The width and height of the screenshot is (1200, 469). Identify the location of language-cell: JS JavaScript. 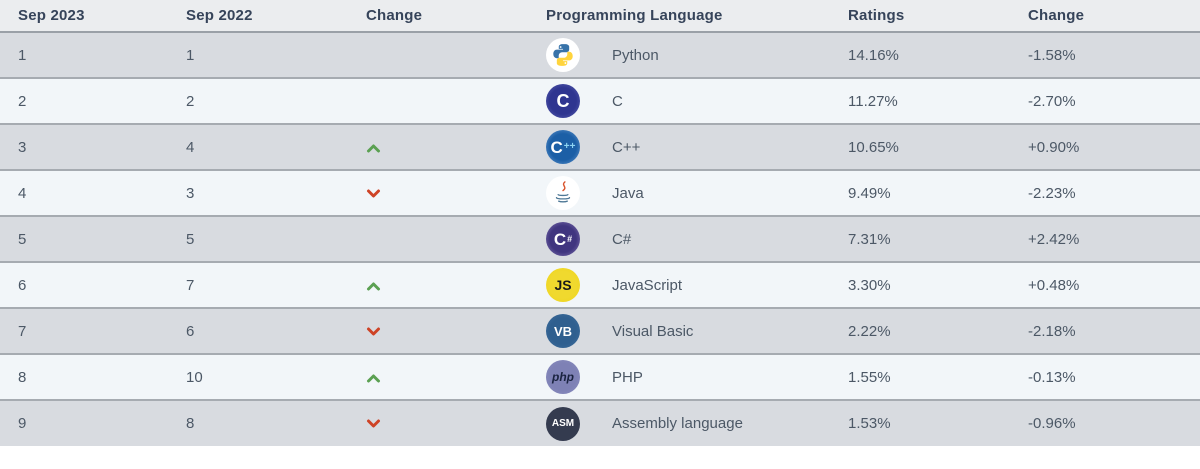
(679, 285).